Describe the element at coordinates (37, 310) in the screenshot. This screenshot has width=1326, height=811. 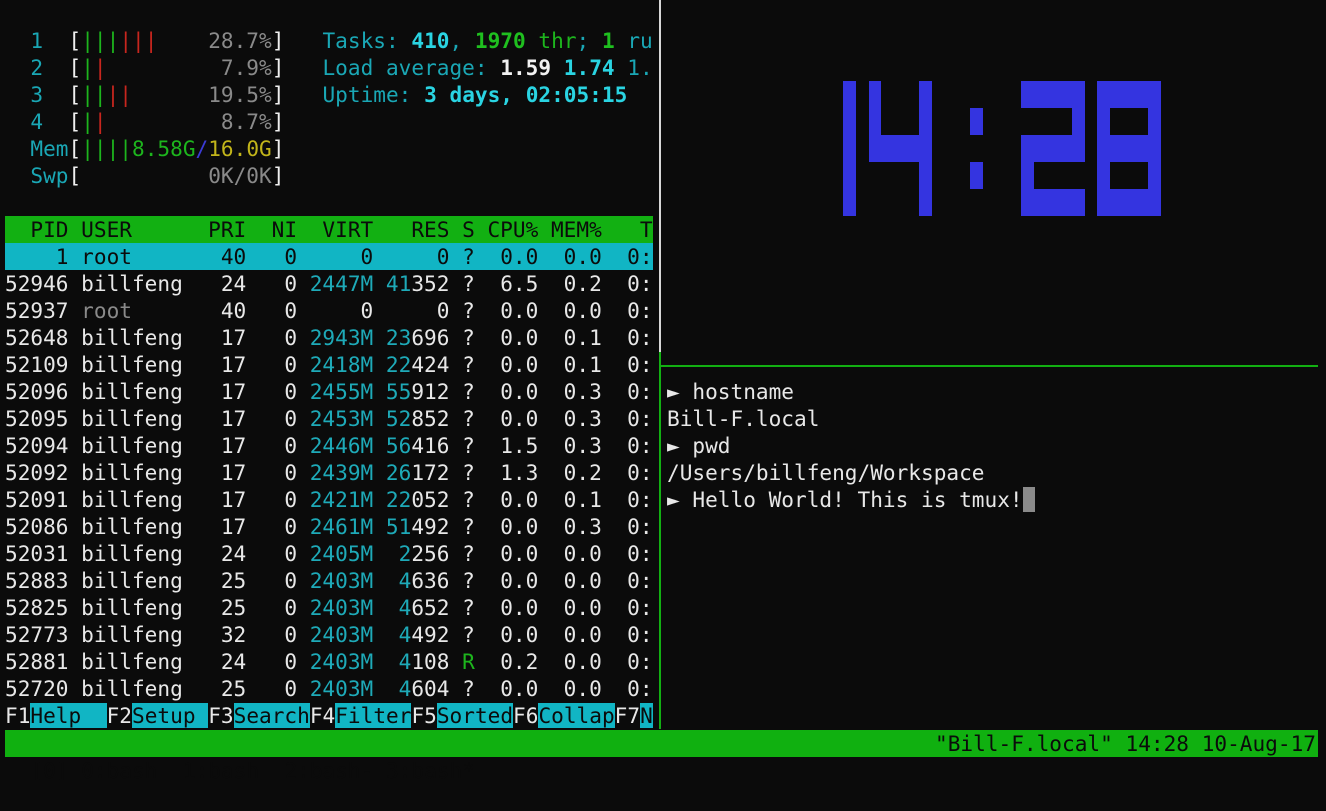
I see `pid: 52937` at that location.